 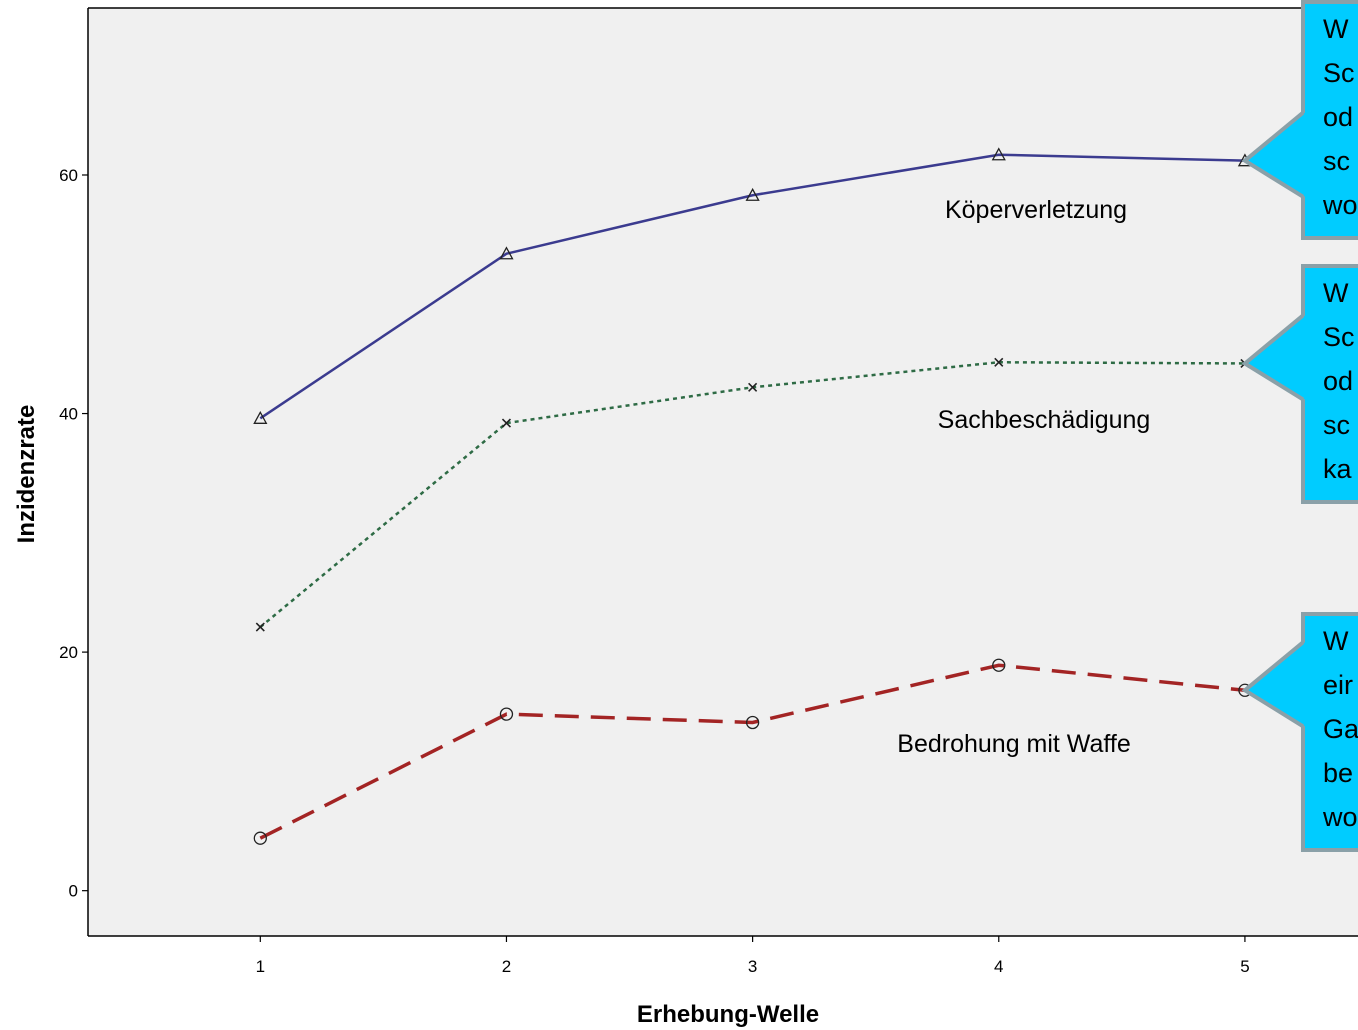 I want to click on callout-text-line: be, so click(x=1338, y=773).